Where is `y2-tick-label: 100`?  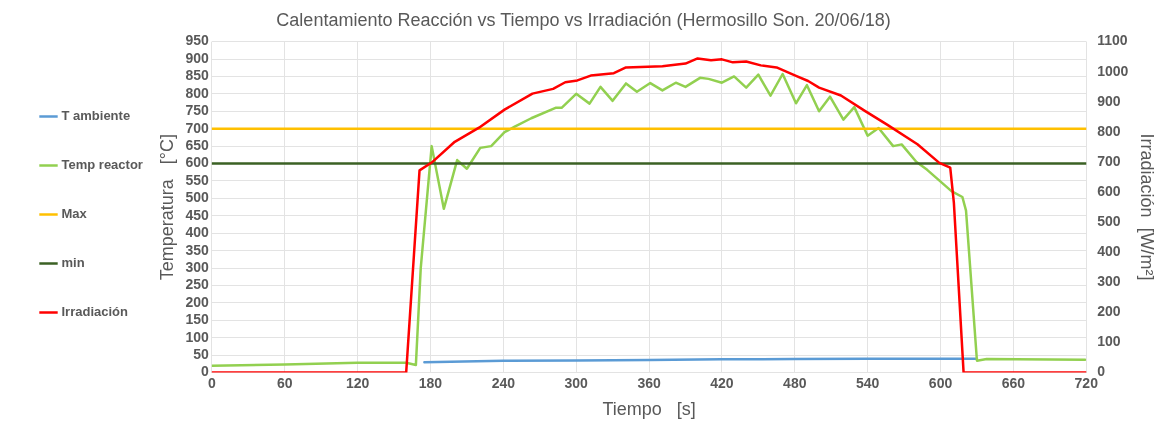
y2-tick-label: 100 is located at coordinates (1109, 341).